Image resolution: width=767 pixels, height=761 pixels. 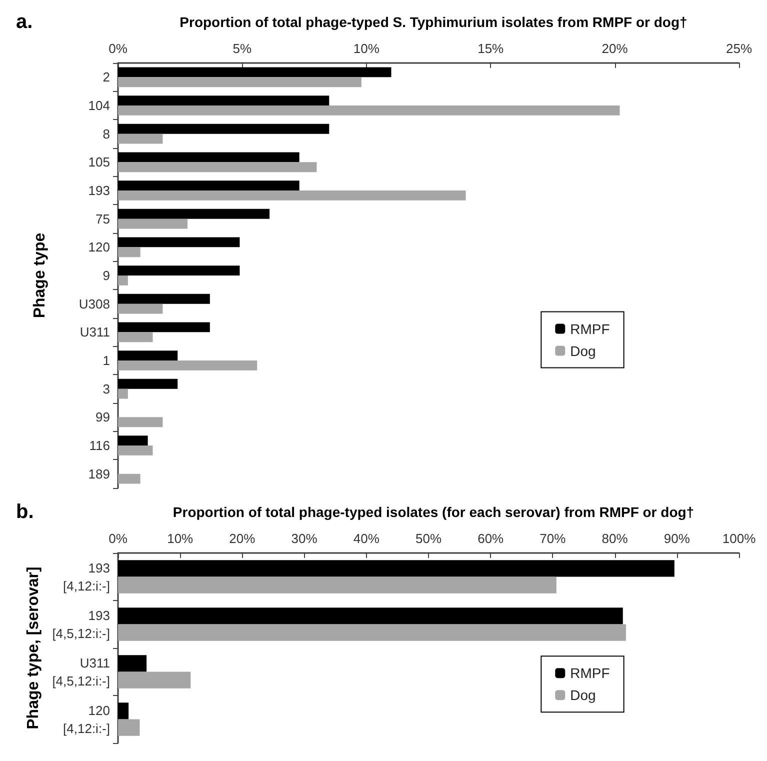 I want to click on y-axis-title: Phage type, so click(x=40, y=275).